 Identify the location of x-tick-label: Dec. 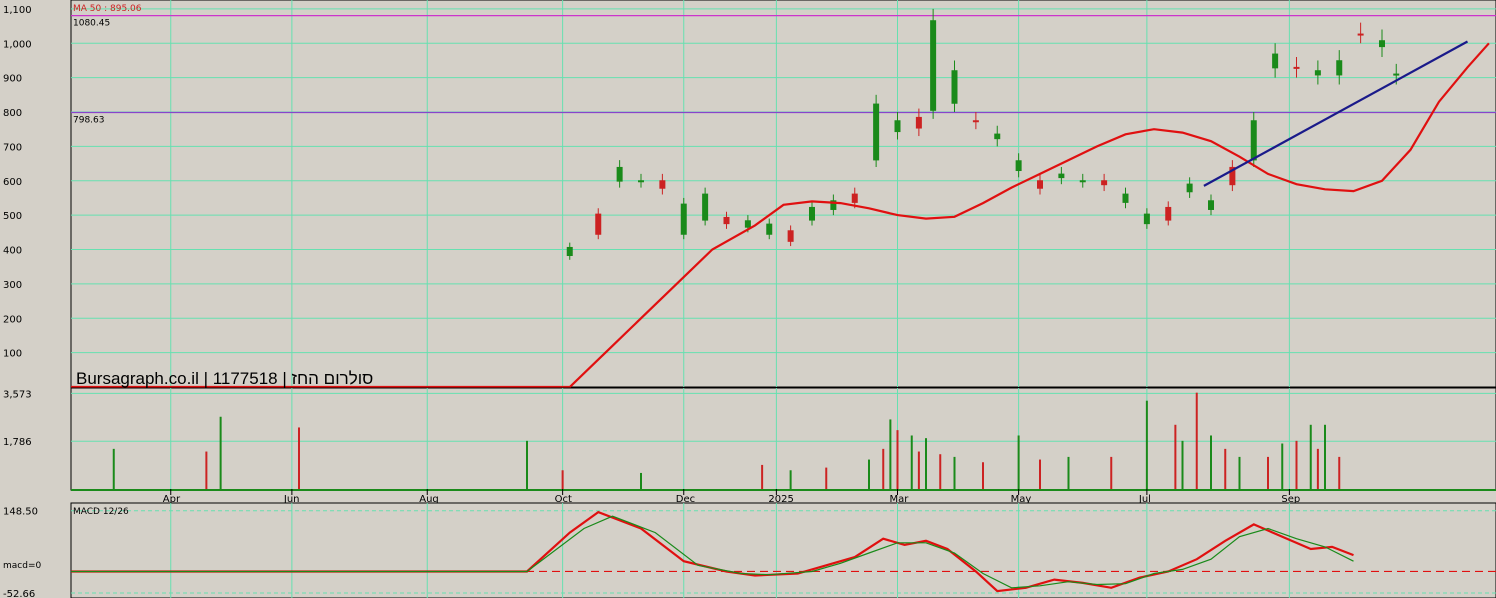
(685, 499).